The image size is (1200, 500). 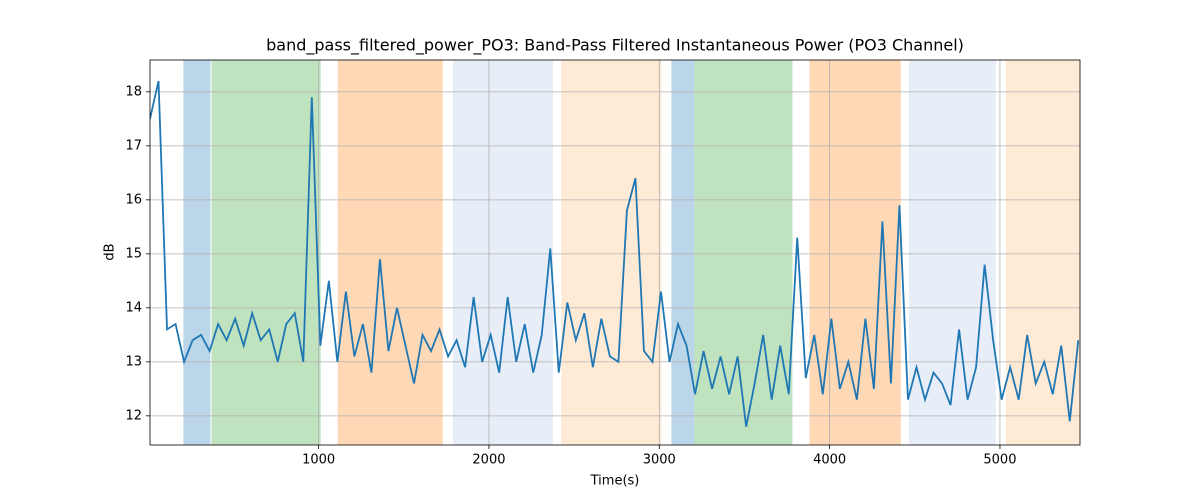 What do you see at coordinates (829, 460) in the screenshot?
I see `x-tick-label: 4000` at bounding box center [829, 460].